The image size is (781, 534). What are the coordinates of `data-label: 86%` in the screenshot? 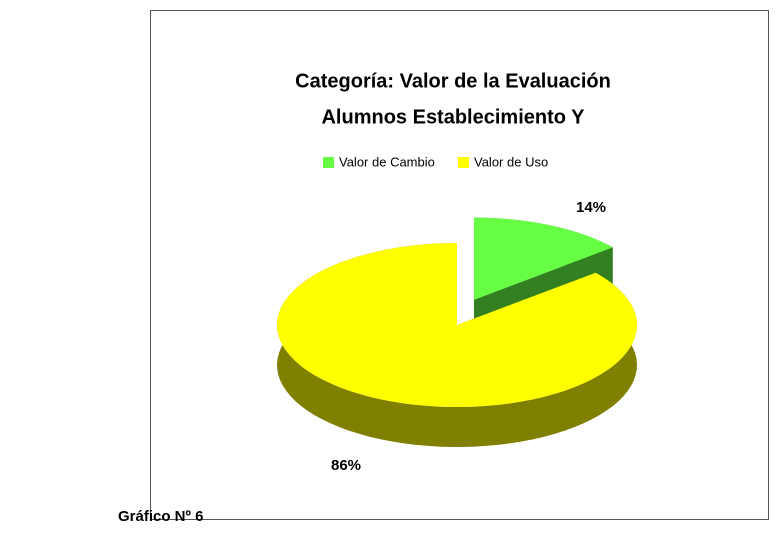 It's located at (346, 465).